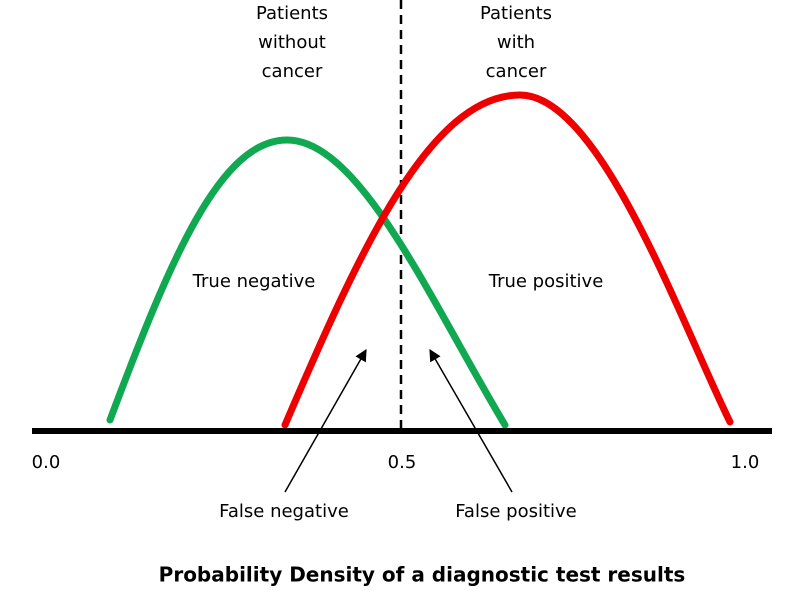 This screenshot has height=609, width=808. I want to click on region-label: True negative, so click(254, 281).